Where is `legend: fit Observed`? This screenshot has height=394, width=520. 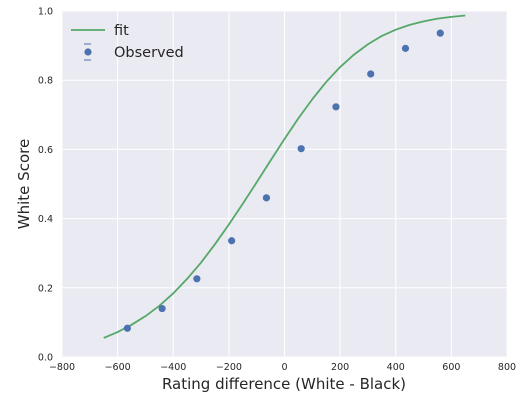
legend: fit Observed is located at coordinates (127, 42).